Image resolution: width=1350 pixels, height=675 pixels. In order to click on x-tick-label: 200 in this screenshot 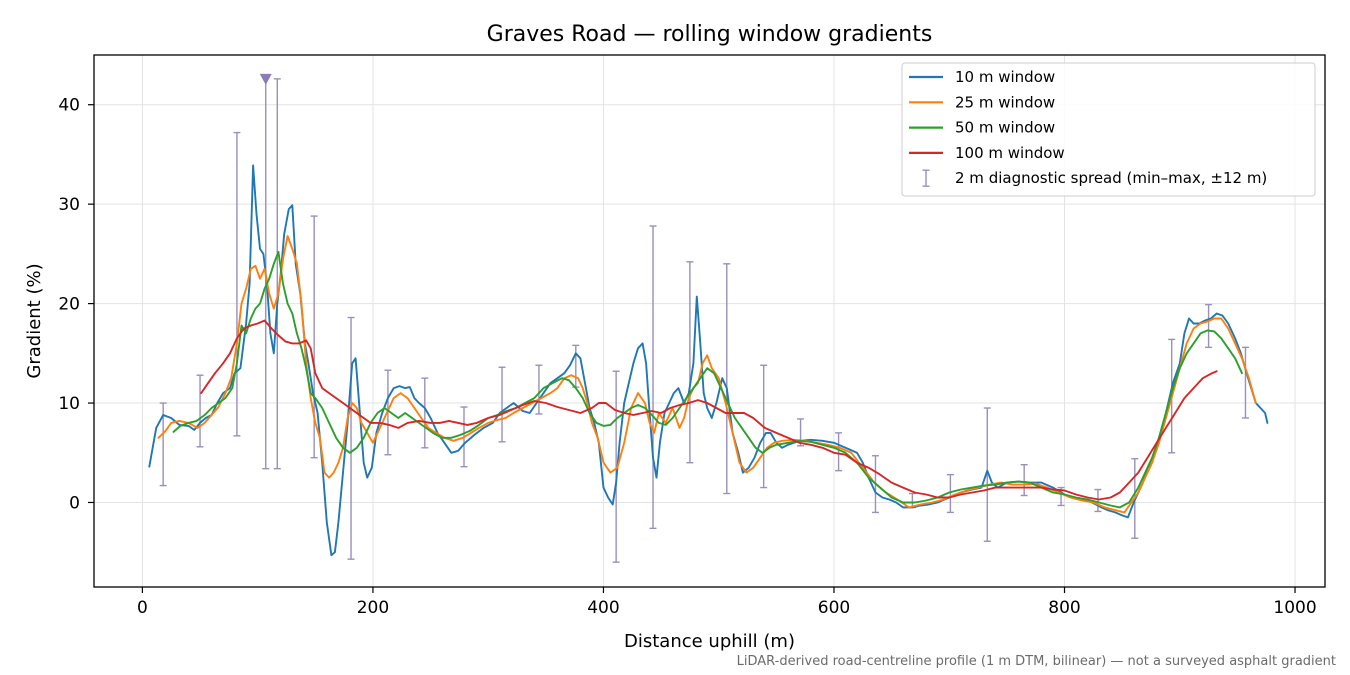, I will do `click(373, 608)`.